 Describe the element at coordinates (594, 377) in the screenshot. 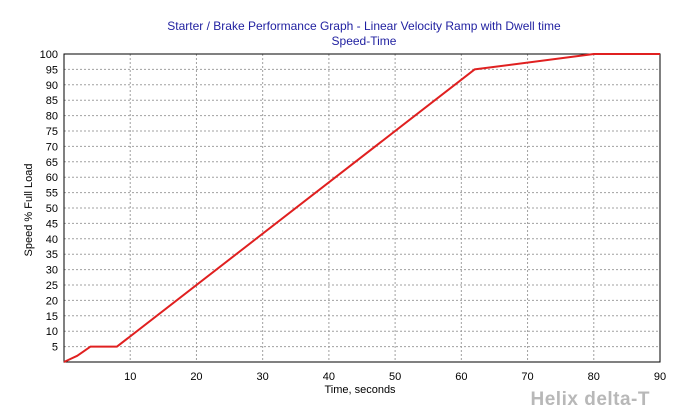

I see `x-tick-label: 80` at that location.